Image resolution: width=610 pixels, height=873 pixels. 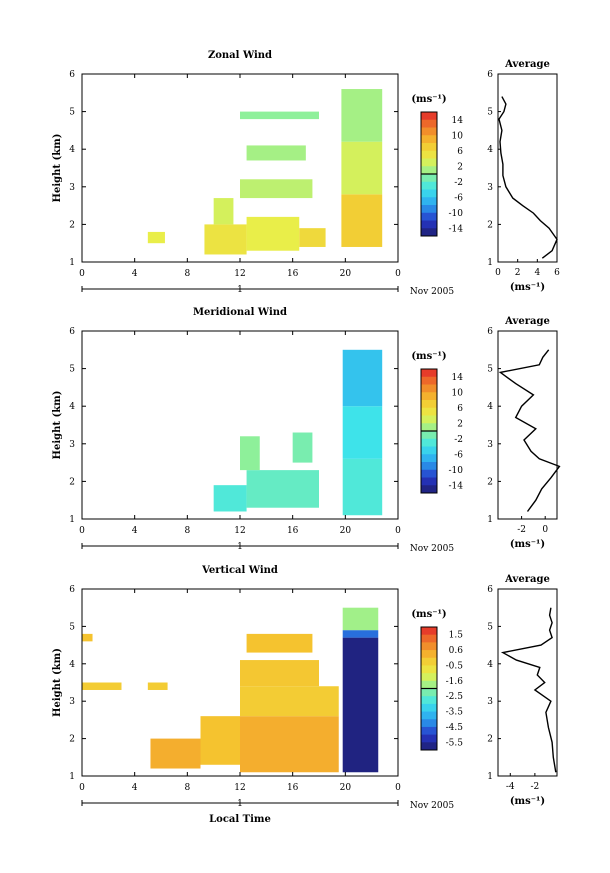 What do you see at coordinates (456, 651) in the screenshot?
I see `colorbar-tick-label: 0.6` at bounding box center [456, 651].